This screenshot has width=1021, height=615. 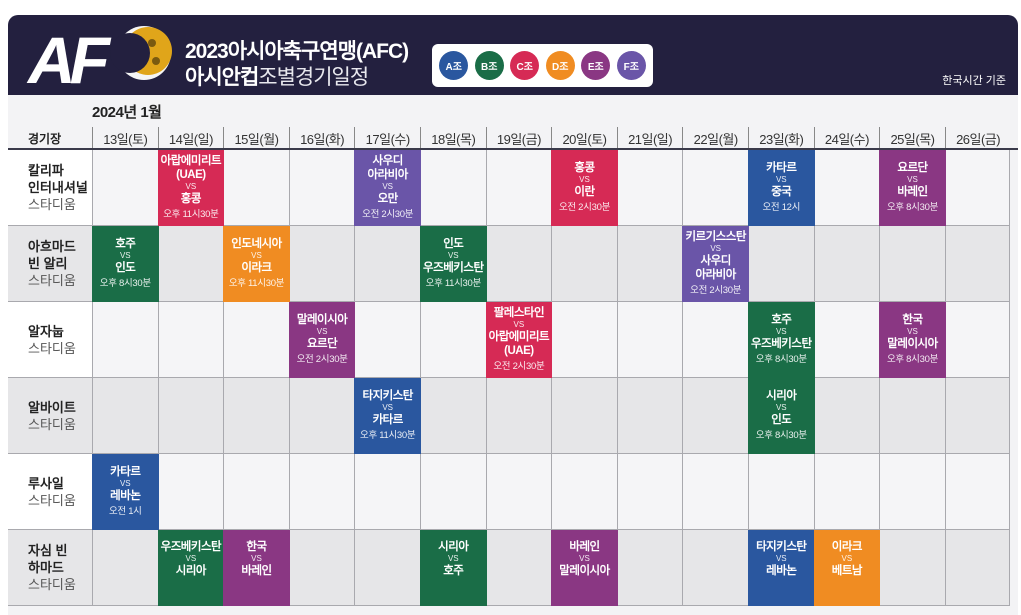 What do you see at coordinates (453, 547) in the screenshot?
I see `home-team: 시리아` at bounding box center [453, 547].